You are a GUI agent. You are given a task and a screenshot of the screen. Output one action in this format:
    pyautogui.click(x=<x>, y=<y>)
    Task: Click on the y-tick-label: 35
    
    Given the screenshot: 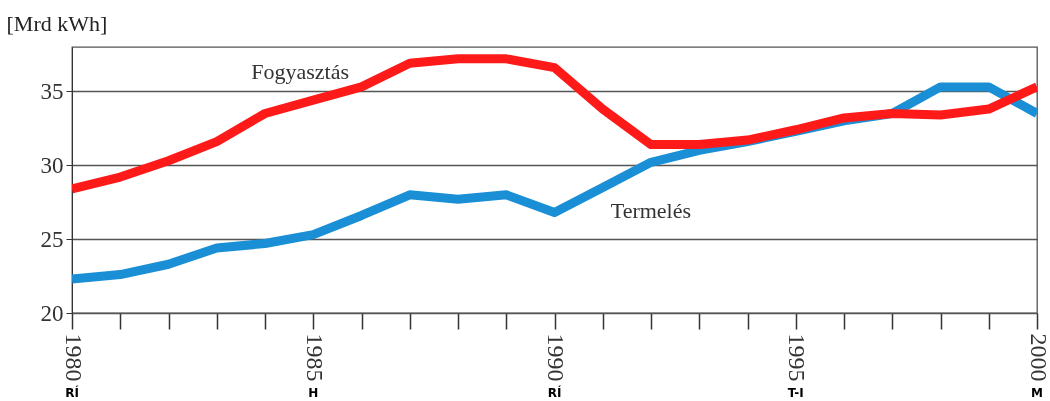 What is the action you would take?
    pyautogui.click(x=52, y=91)
    